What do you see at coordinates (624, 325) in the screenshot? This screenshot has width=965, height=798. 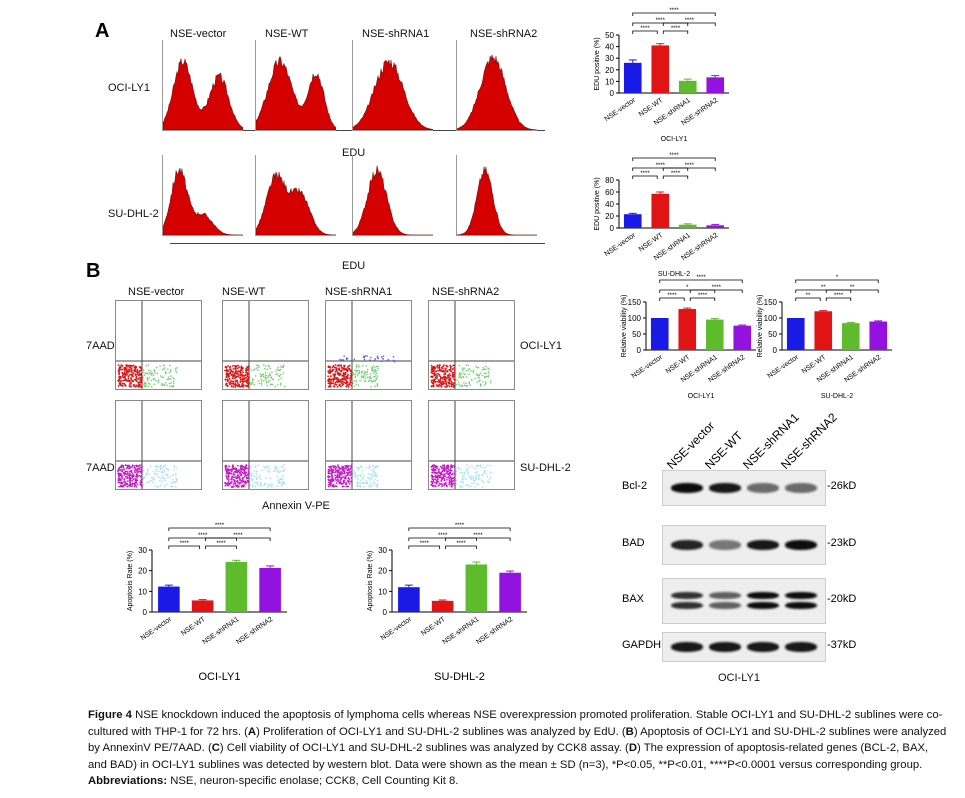 I see `y-axis-label: Relative viability (%)` at bounding box center [624, 325].